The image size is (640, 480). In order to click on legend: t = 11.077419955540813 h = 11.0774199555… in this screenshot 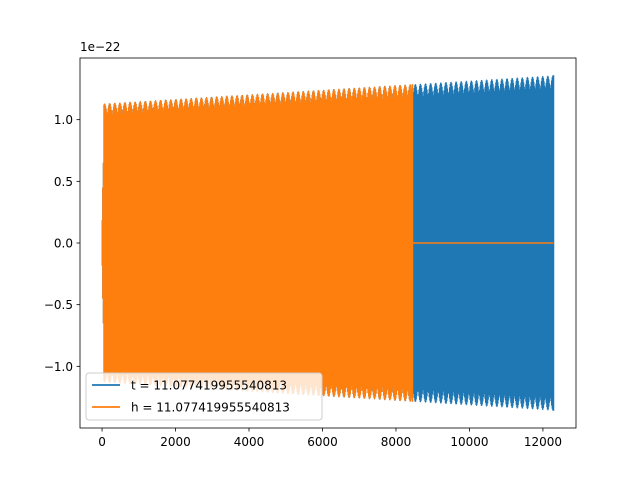, I will do `click(204, 396)`.